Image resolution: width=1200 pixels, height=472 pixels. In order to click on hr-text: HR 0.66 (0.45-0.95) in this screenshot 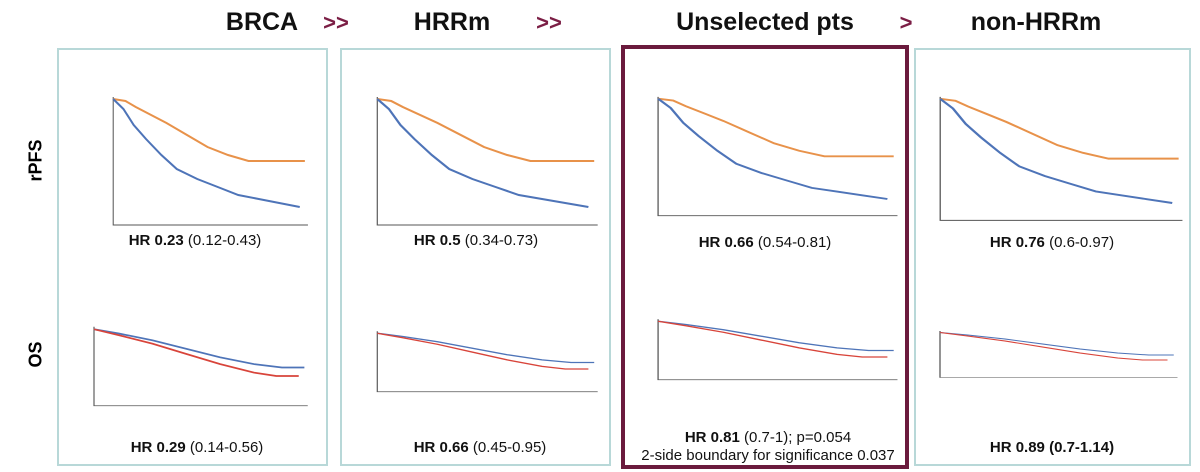, I will do `click(480, 447)`.